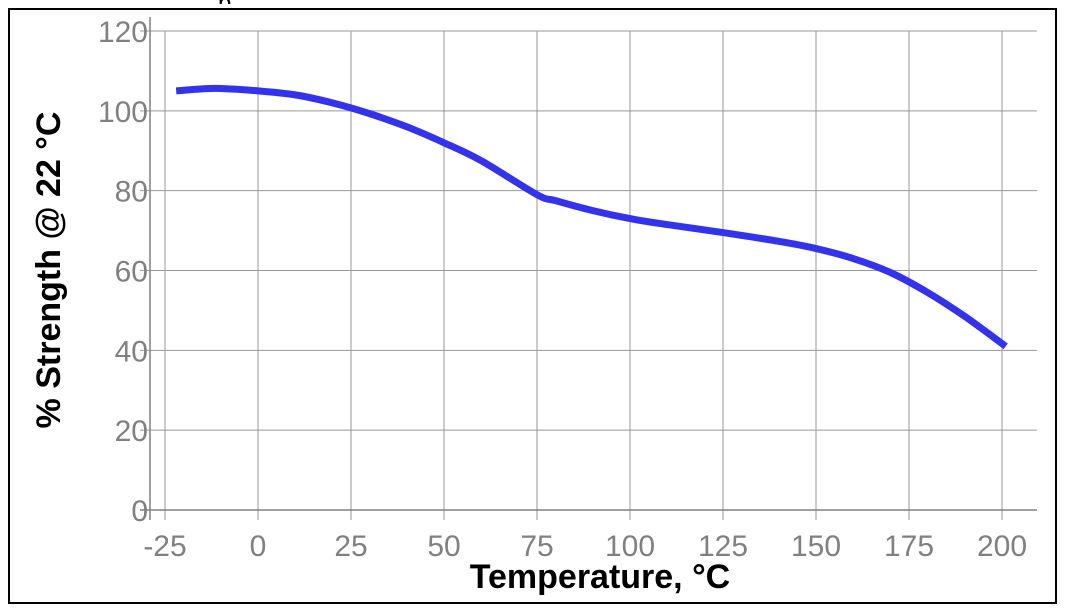 The height and width of the screenshot is (615, 1067). I want to click on y-tick-label: 20, so click(131, 431).